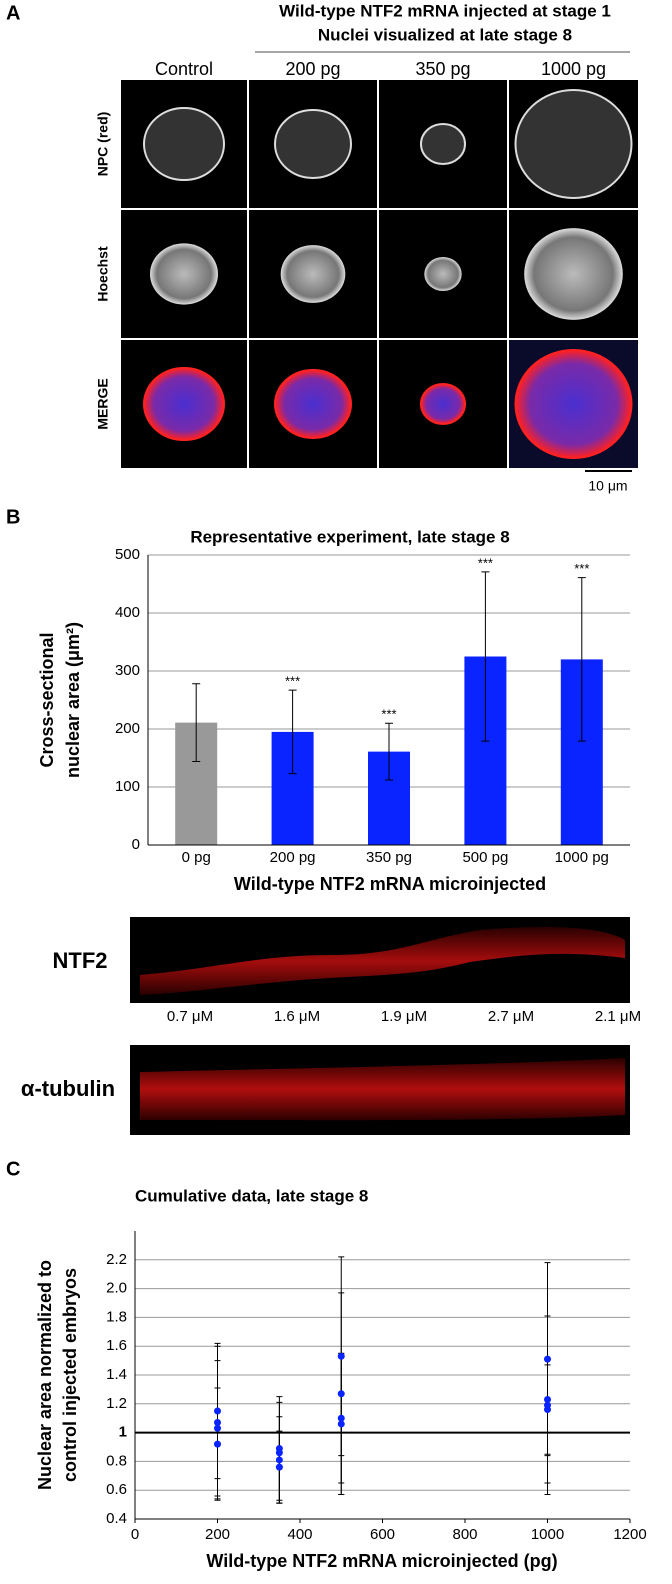 The width and height of the screenshot is (672, 1584). Describe the element at coordinates (485, 857) in the screenshot. I see `x-tick-label: 500 pg` at that location.